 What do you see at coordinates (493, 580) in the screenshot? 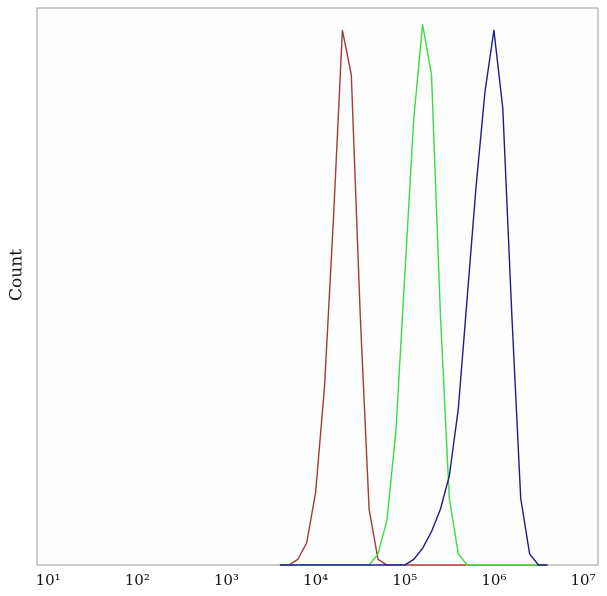
I see `x-tick-label: 10⁶` at bounding box center [493, 580].